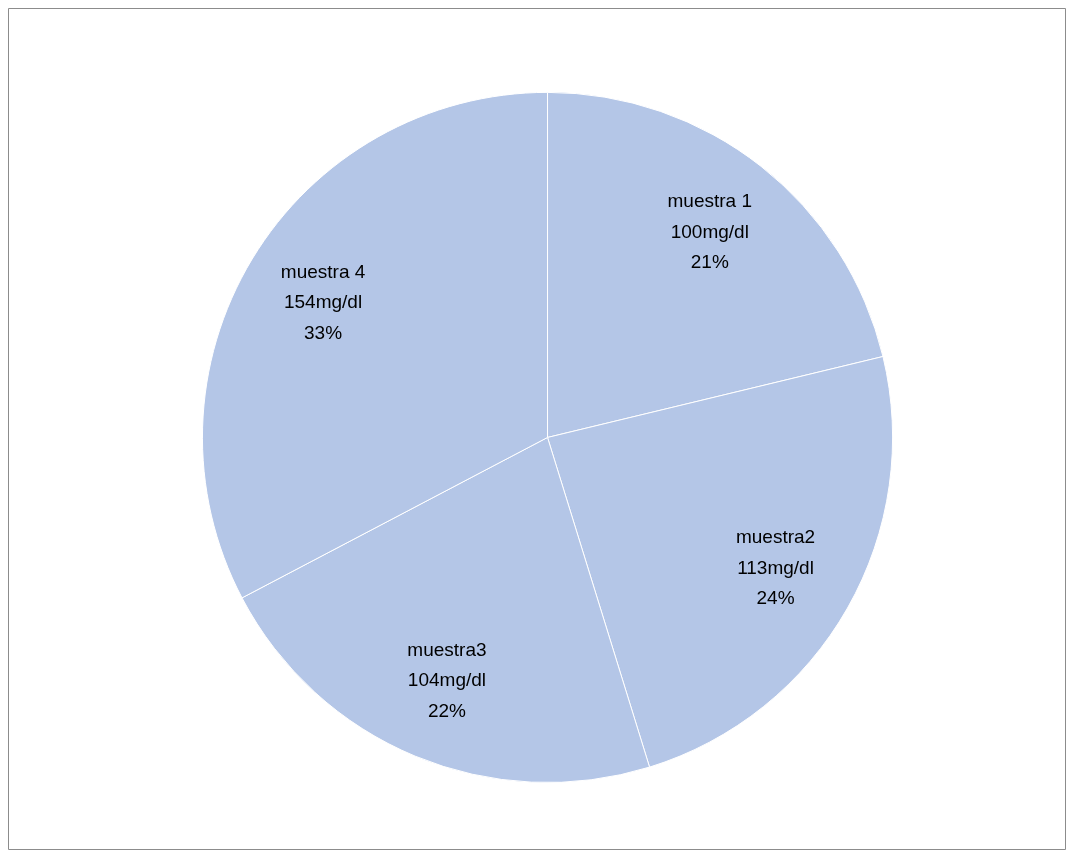 This screenshot has height=857, width=1073. I want to click on data-label: 113mg/dl 24%, so click(775, 582).